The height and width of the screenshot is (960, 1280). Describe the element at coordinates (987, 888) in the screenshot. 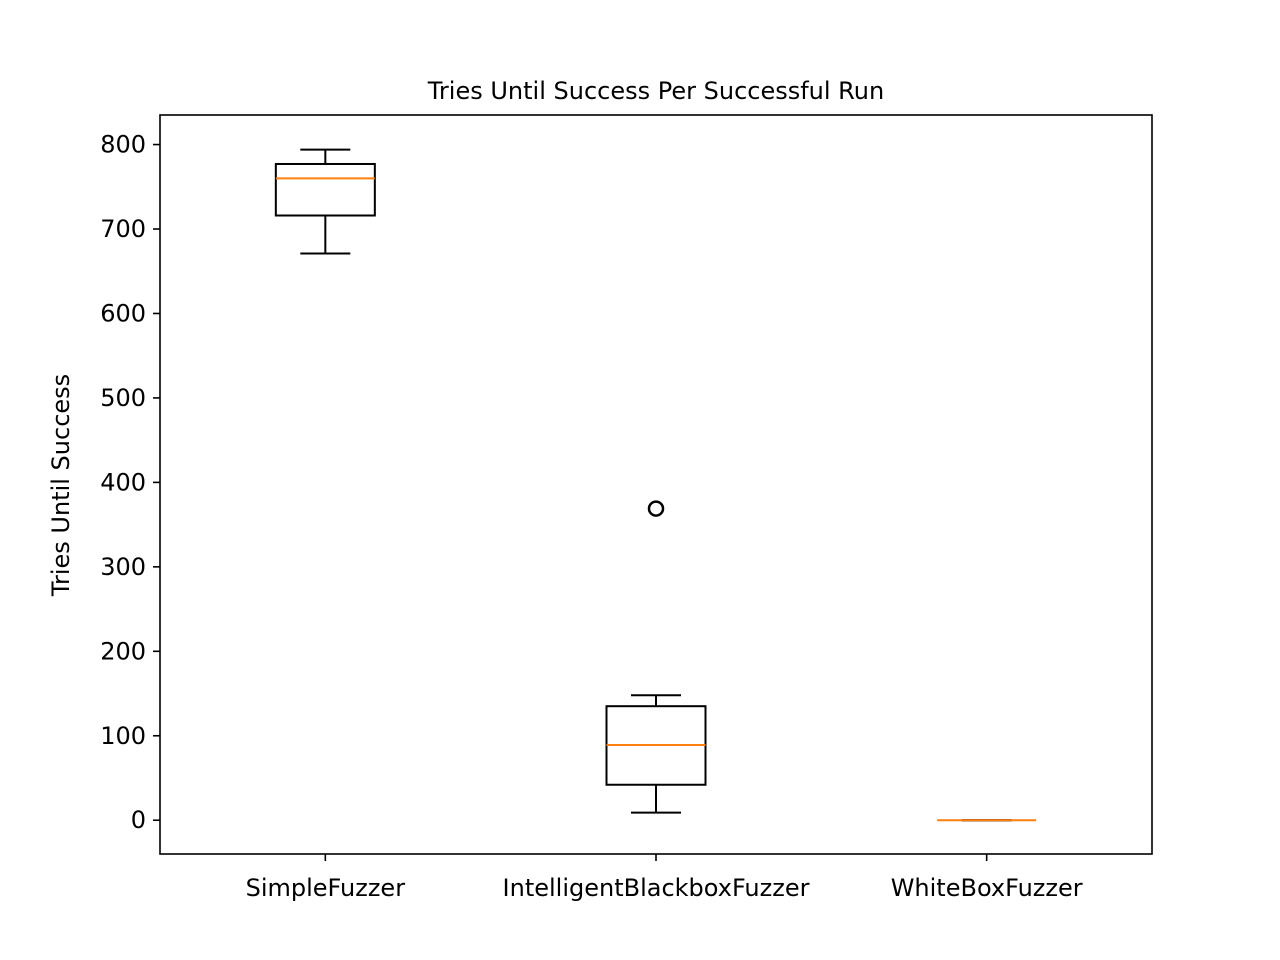

I see `x-tick-label: WhiteBoxFuzzer` at that location.